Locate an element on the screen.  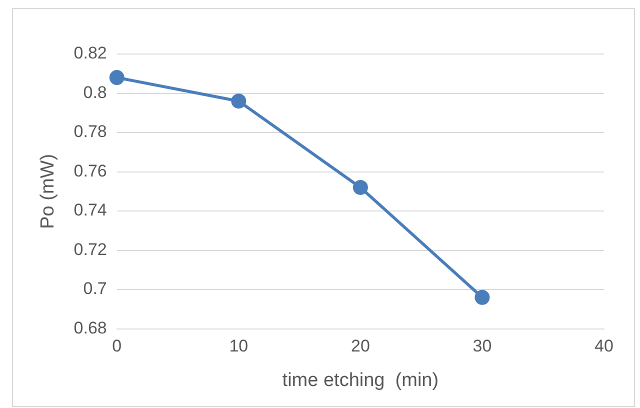
x-tick-label: 0 is located at coordinates (117, 346).